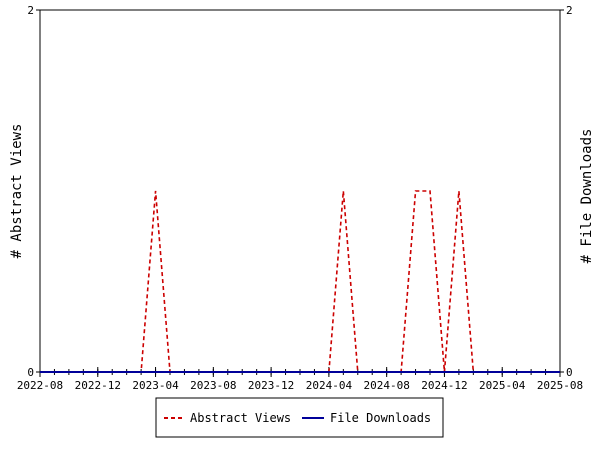 Image resolution: width=600 pixels, height=450 pixels. Describe the element at coordinates (17, 191) in the screenshot. I see `left-axis-title: # Abstract Views` at that location.